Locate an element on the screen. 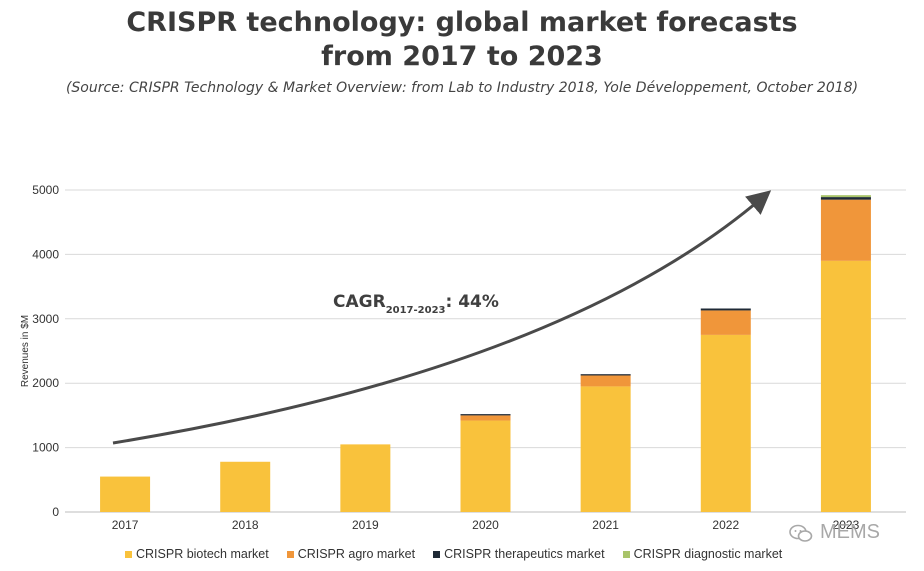  x-tick-label: 2017 is located at coordinates (125, 525).